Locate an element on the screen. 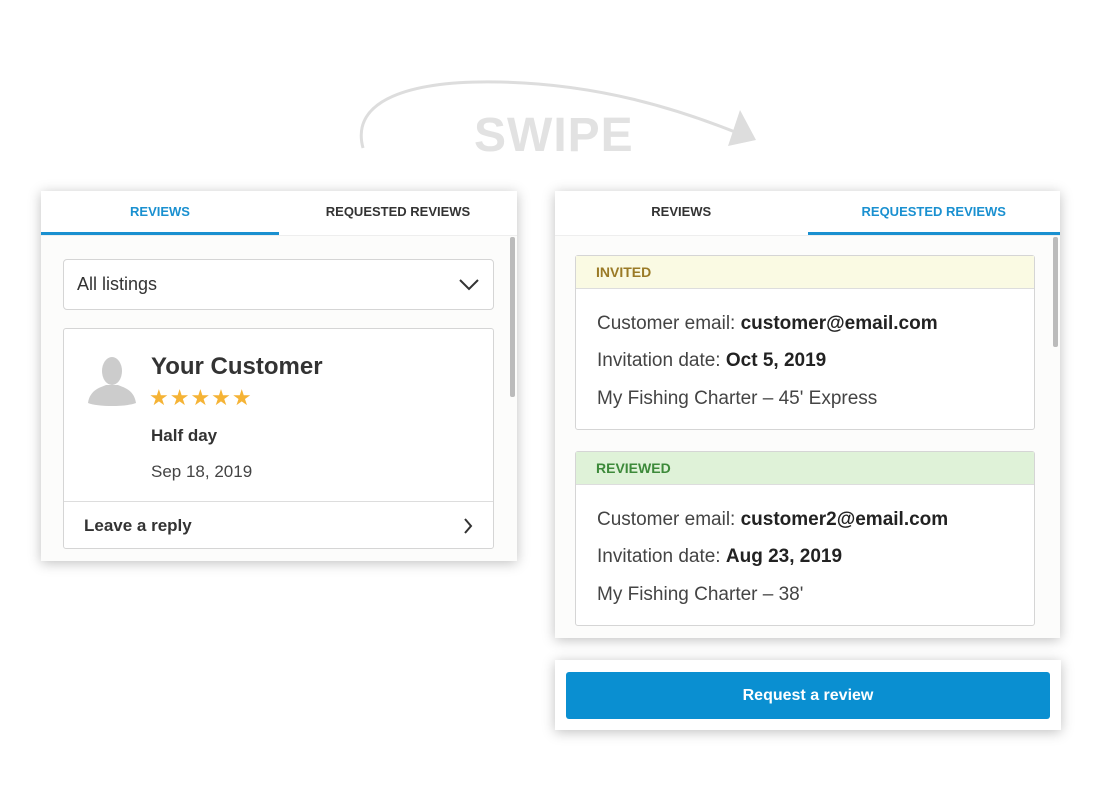 Image resolution: width=1104 pixels, height=800 pixels. customer-email-row: Customer email: customer@email.com is located at coordinates (767, 324).